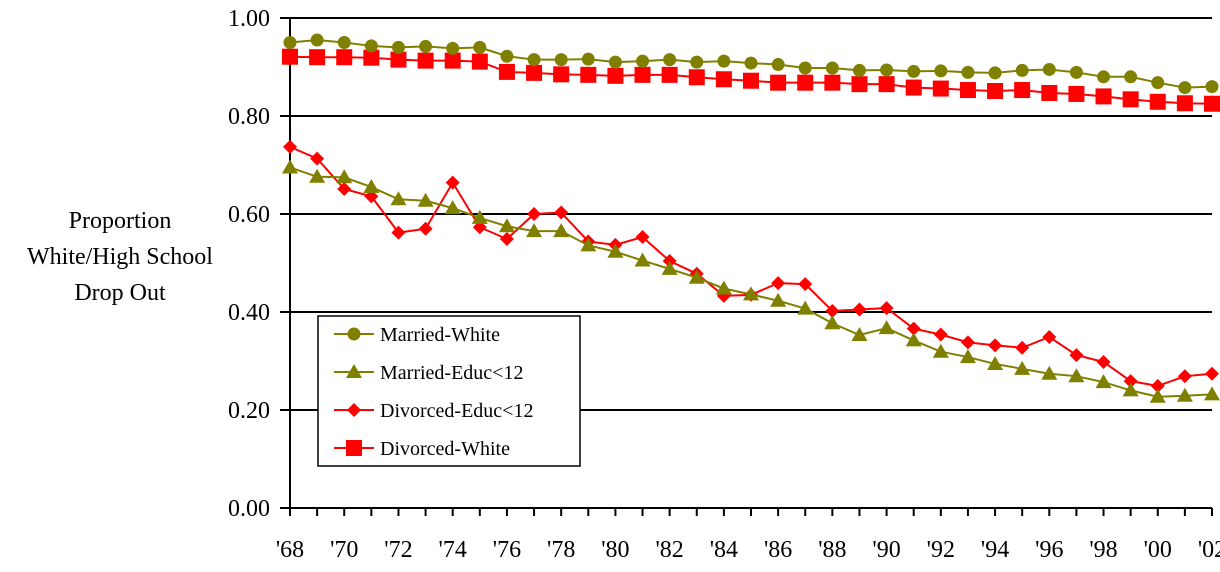 The image size is (1220, 572). I want to click on x-tick-label: '98, so click(1103, 550).